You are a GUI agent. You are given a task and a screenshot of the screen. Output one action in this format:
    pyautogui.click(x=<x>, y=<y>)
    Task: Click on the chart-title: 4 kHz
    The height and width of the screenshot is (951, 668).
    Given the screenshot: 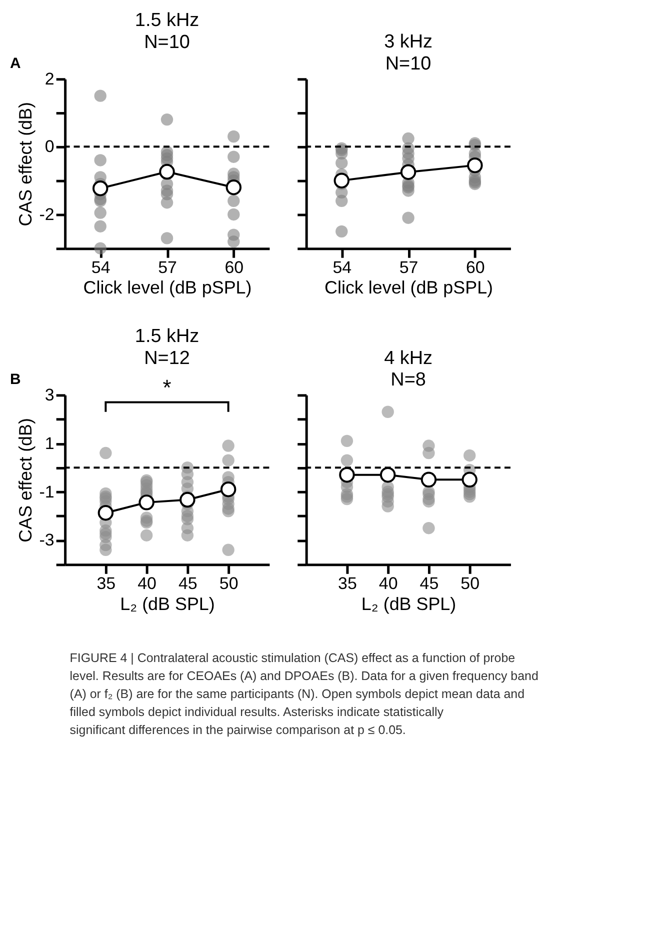 What is the action you would take?
    pyautogui.click(x=408, y=358)
    